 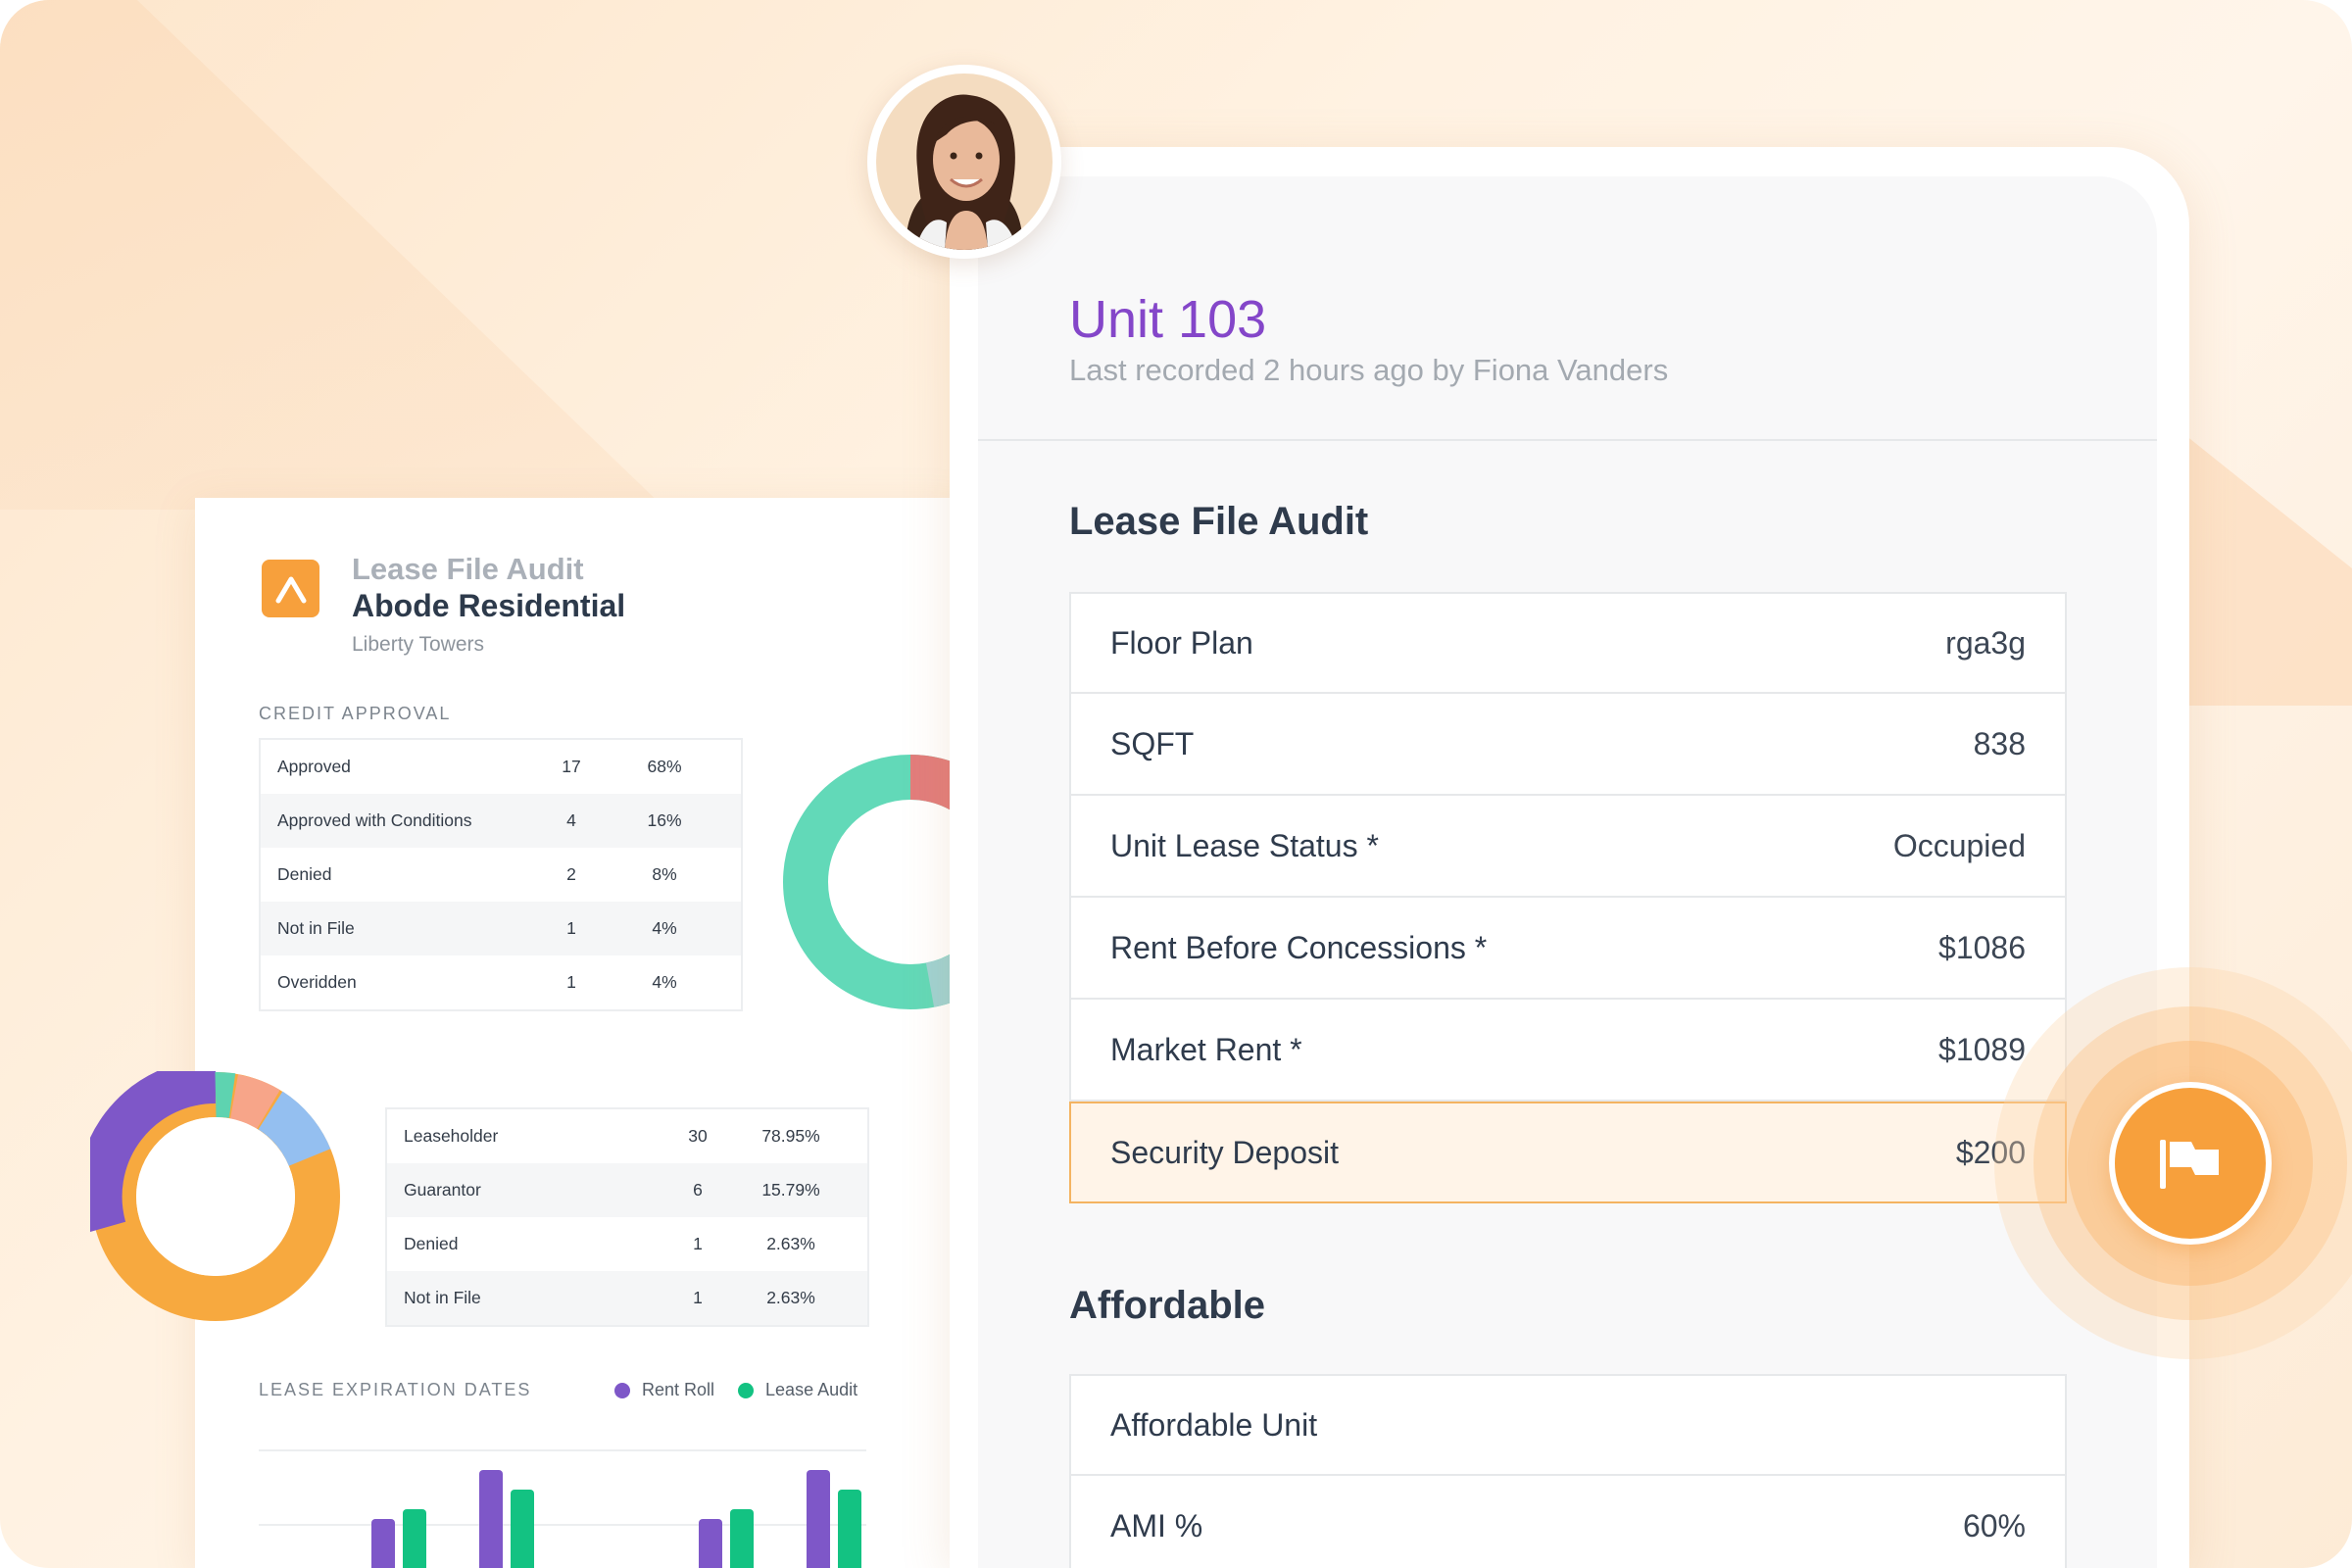 I want to click on field-row-market-rent: Market Rent * $1089, so click(x=1568, y=1051).